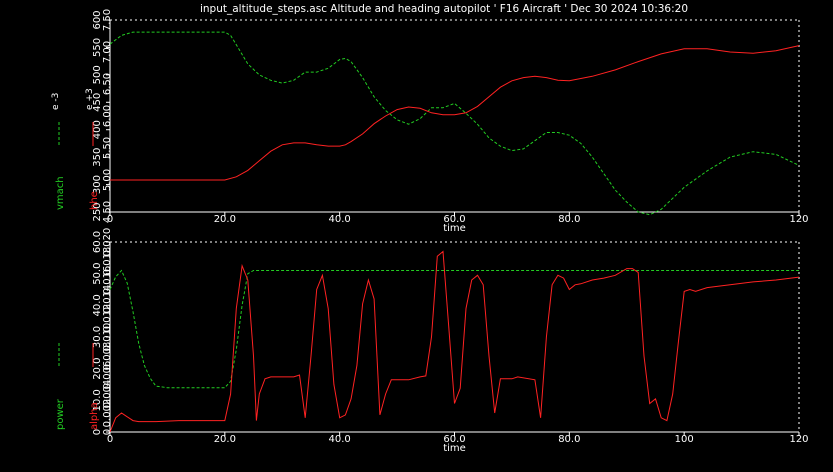 The width and height of the screenshot is (833, 472). What do you see at coordinates (107, 337) in the screenshot?
I see `bottom-right-tick-label: 0.010` at bounding box center [107, 337].